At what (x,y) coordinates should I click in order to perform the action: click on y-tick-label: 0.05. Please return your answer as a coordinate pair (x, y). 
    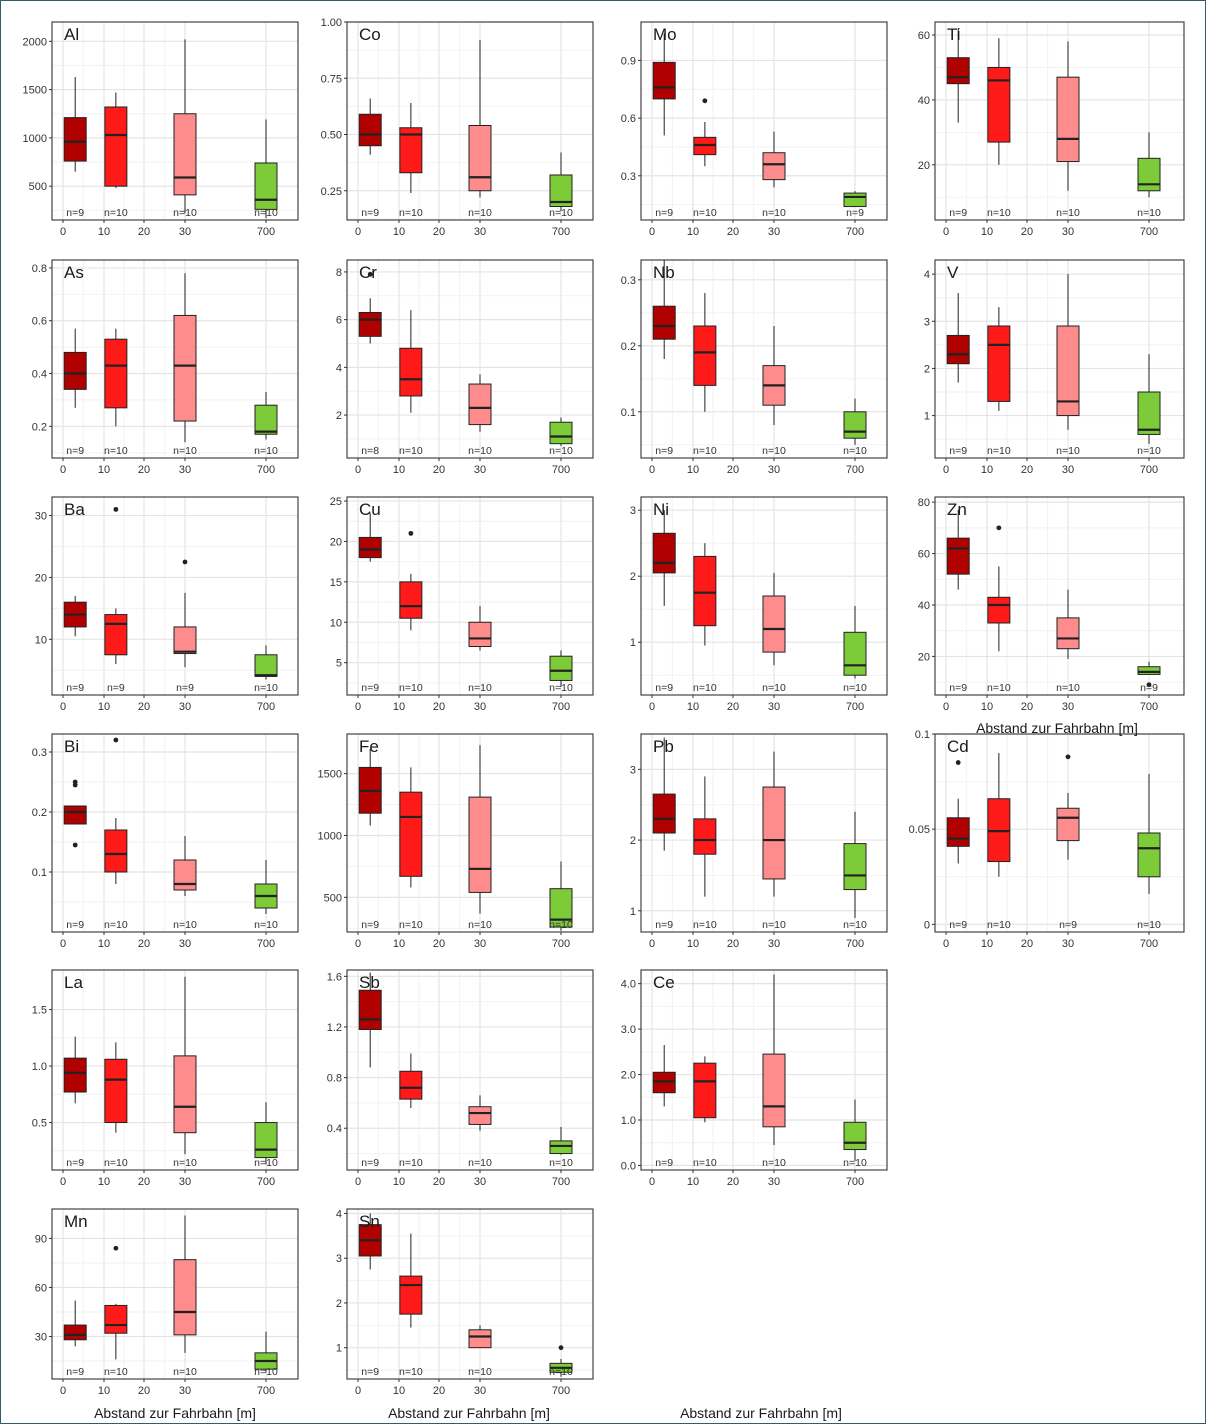
    Looking at the image, I should click on (919, 830).